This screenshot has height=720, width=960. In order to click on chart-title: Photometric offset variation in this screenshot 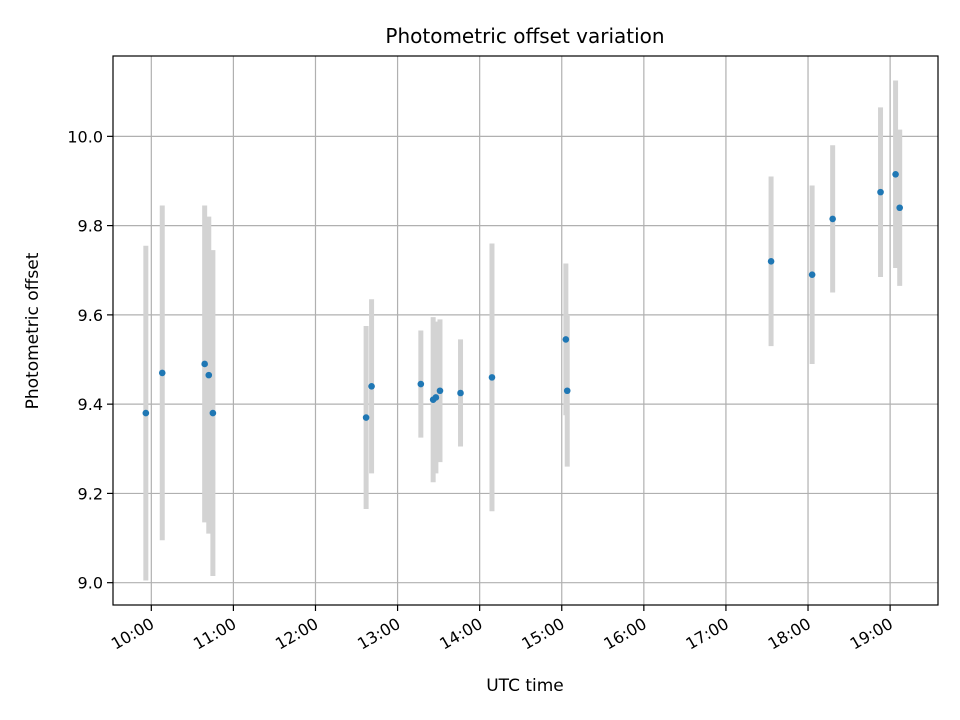, I will do `click(524, 36)`.